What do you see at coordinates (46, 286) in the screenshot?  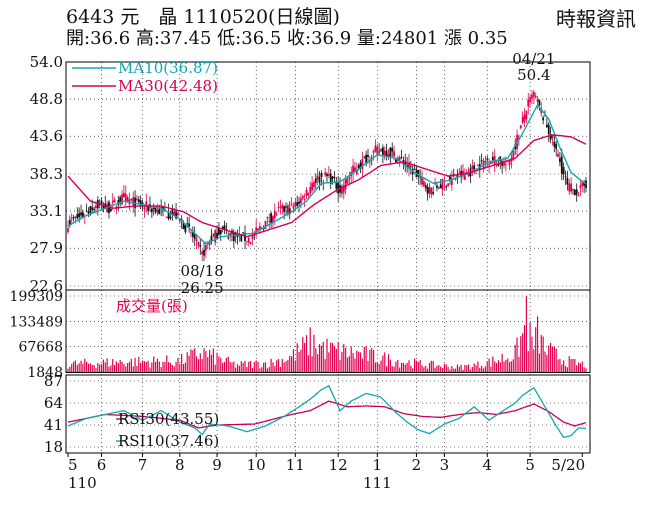 I see `price-tick-label: 22.6` at bounding box center [46, 286].